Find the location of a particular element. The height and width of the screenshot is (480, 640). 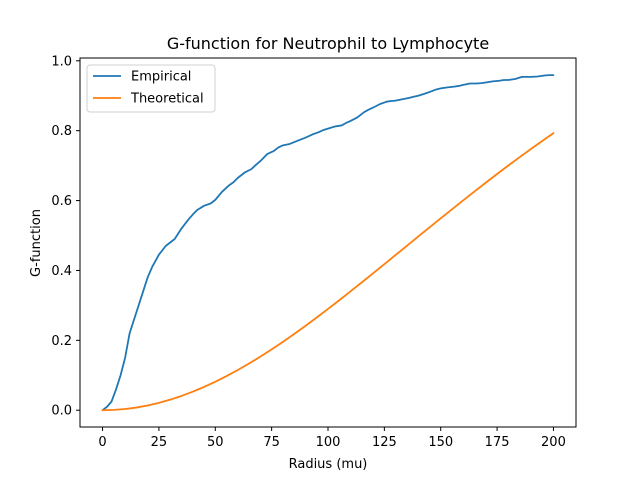

y-tick-label: 0.2 is located at coordinates (61, 341).